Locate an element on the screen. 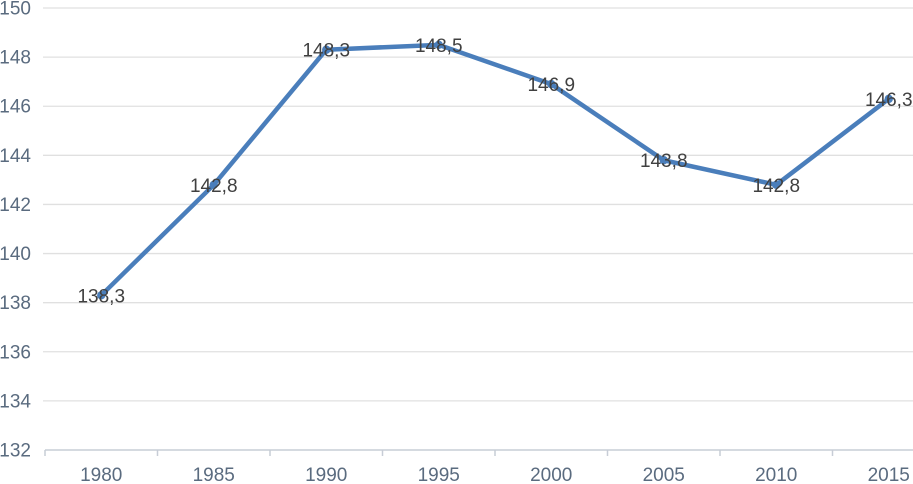 This screenshot has width=913, height=484. x-axis-tick-label: 1985 is located at coordinates (214, 474).